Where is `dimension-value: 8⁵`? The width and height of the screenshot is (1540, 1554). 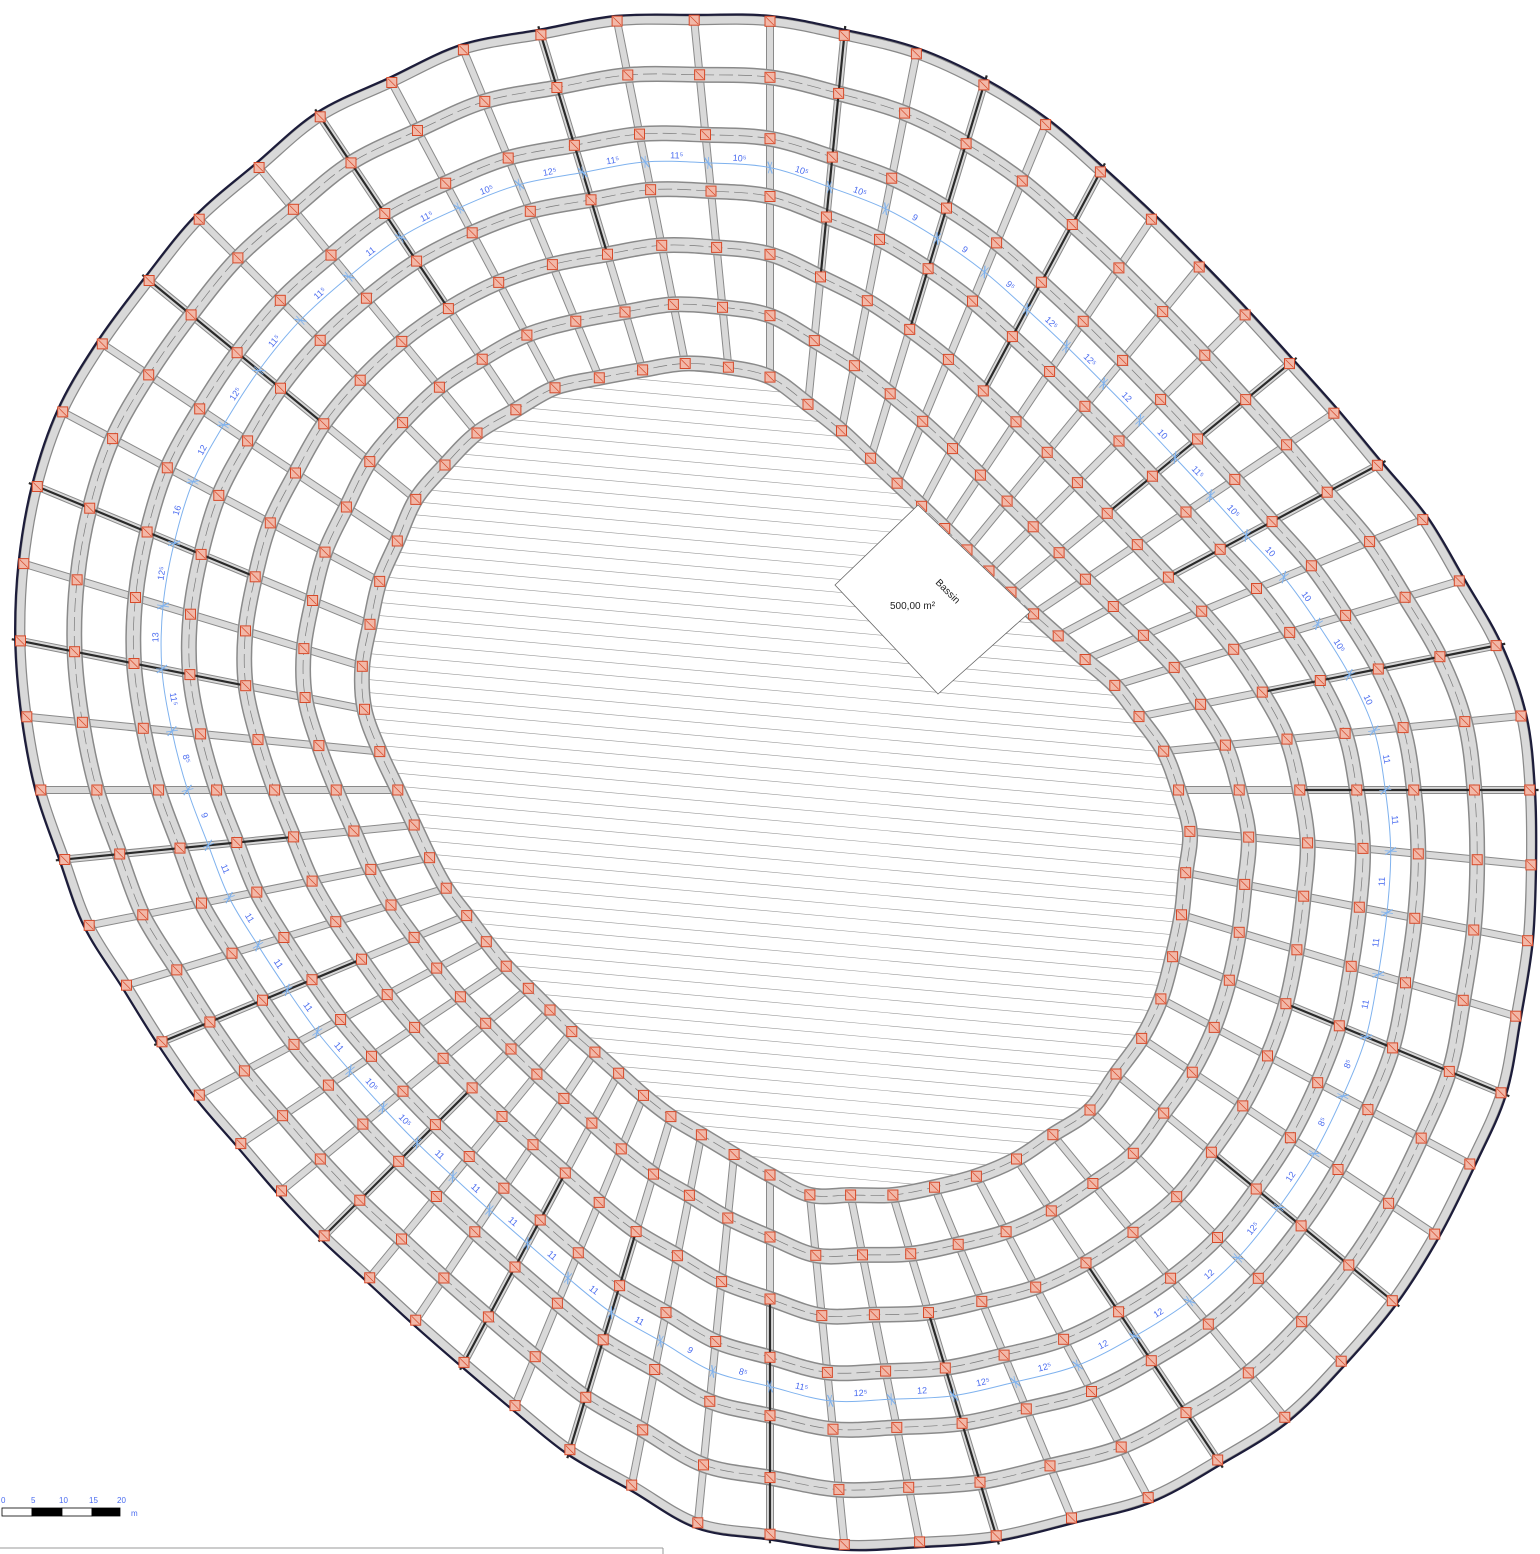 dimension-value: 8⁵ is located at coordinates (187, 758).